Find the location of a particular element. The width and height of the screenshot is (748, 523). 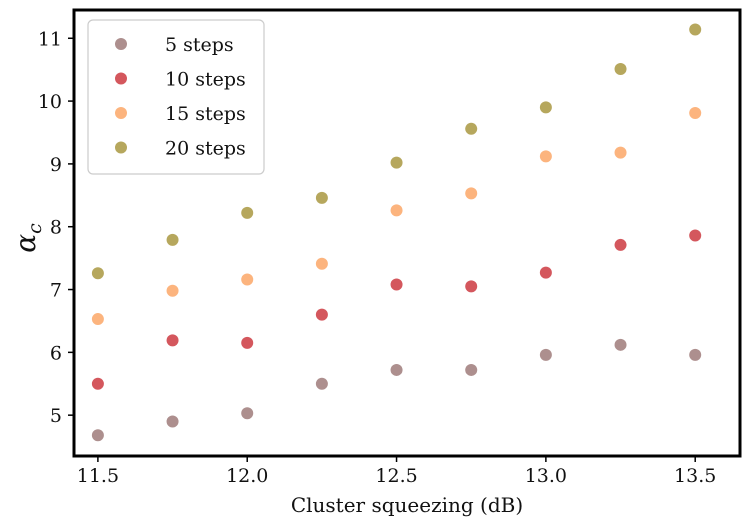

y-axis-label-subscript: c is located at coordinates (35, 228).